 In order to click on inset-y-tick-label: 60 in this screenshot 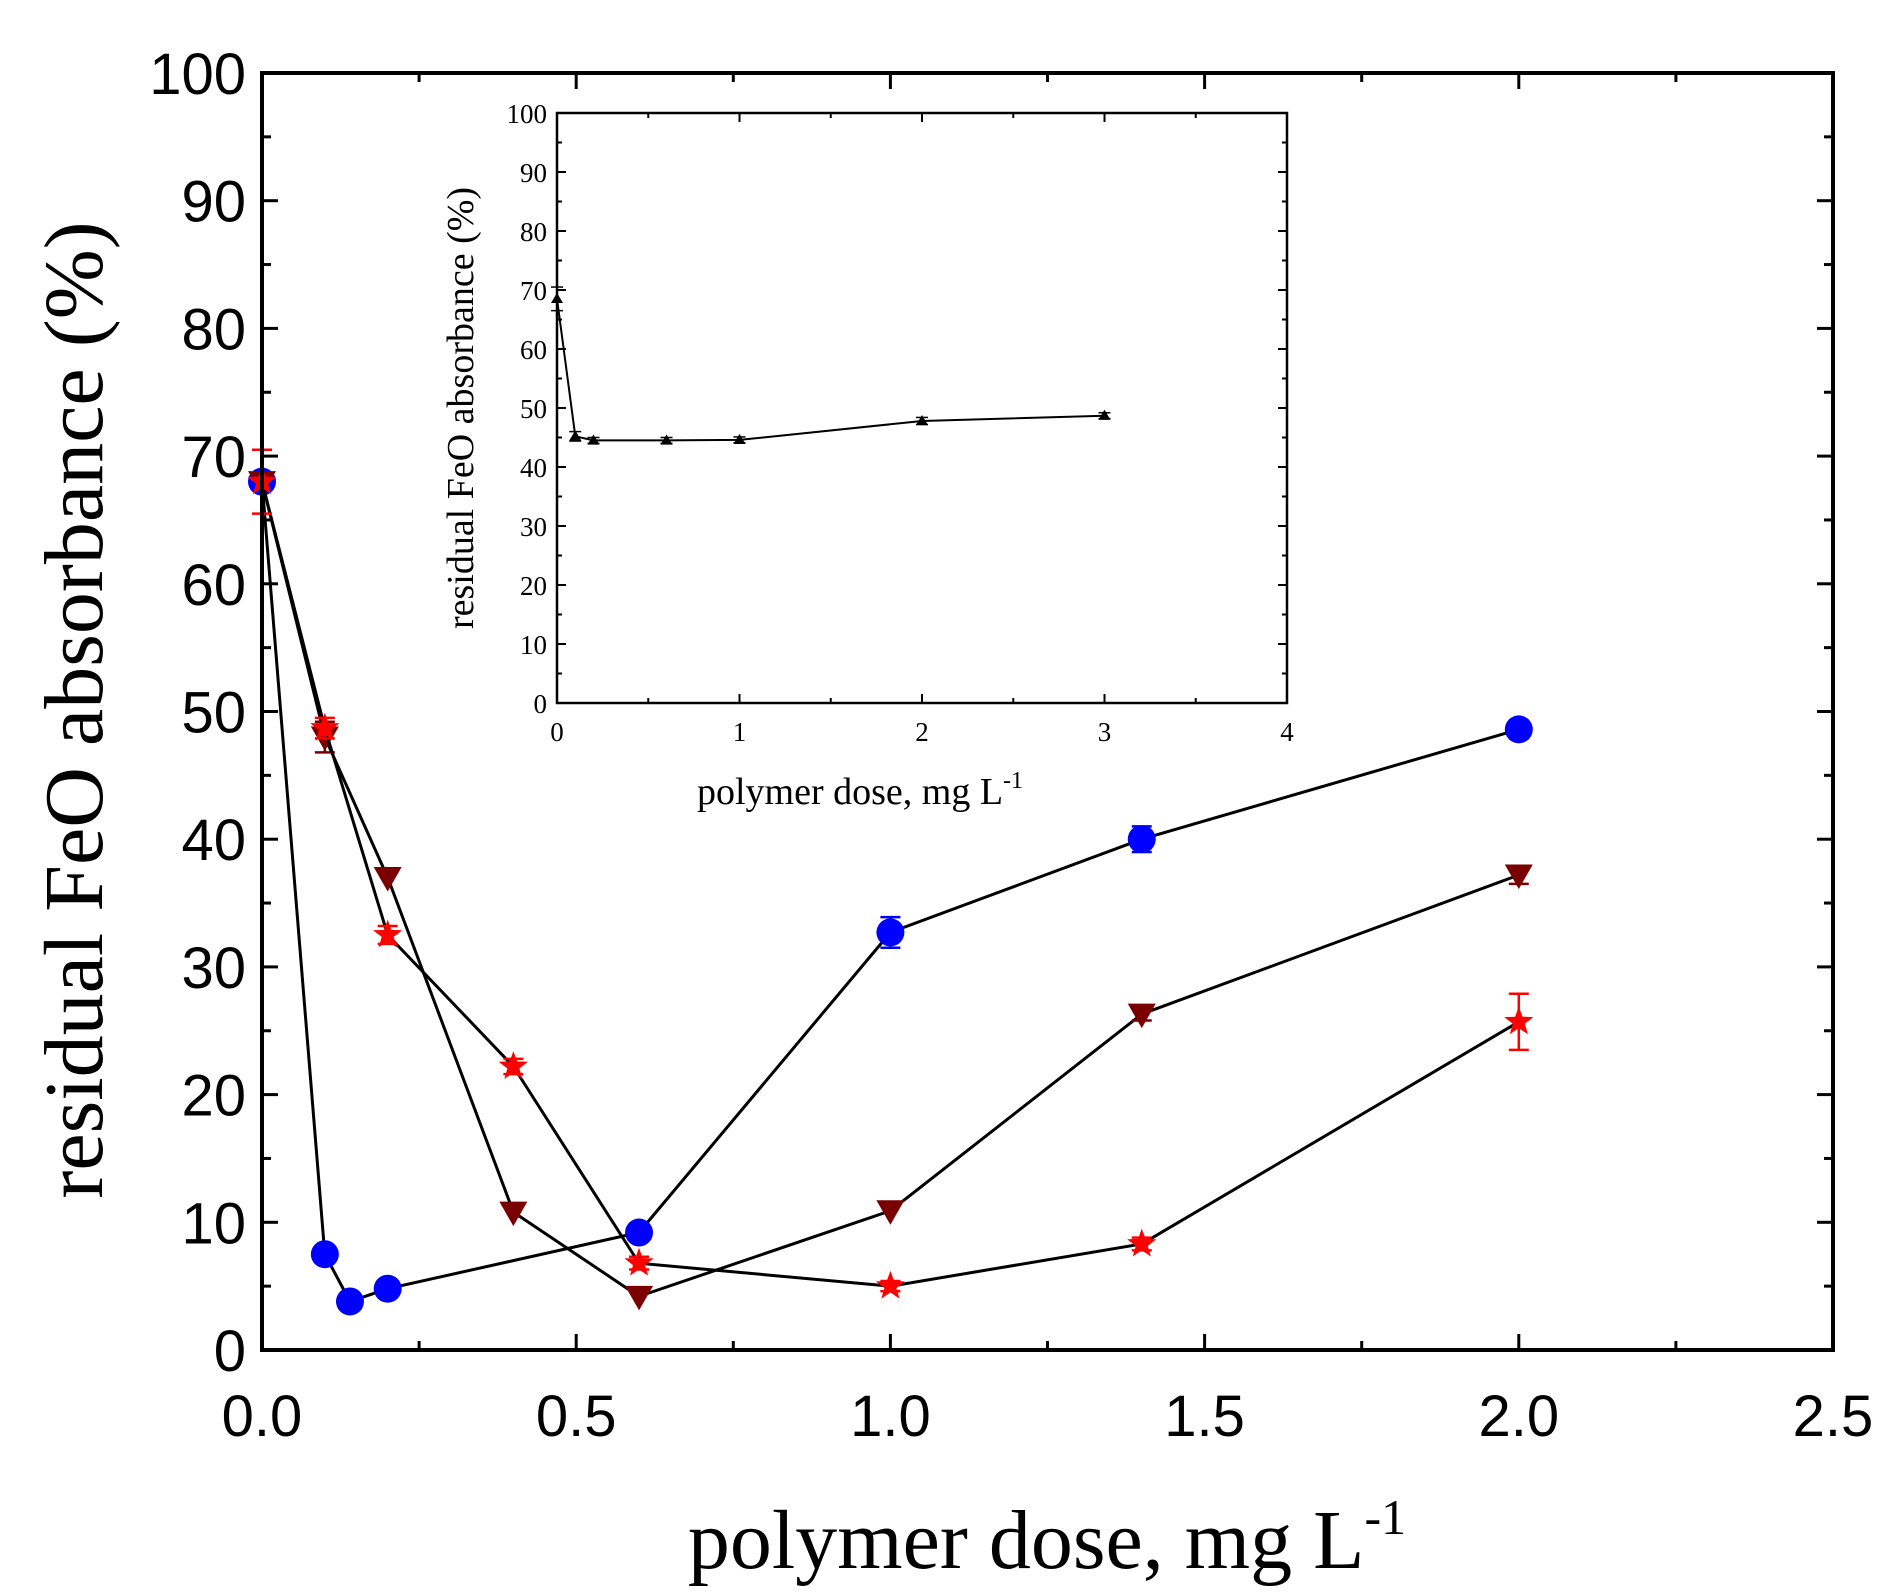, I will do `click(533, 350)`.